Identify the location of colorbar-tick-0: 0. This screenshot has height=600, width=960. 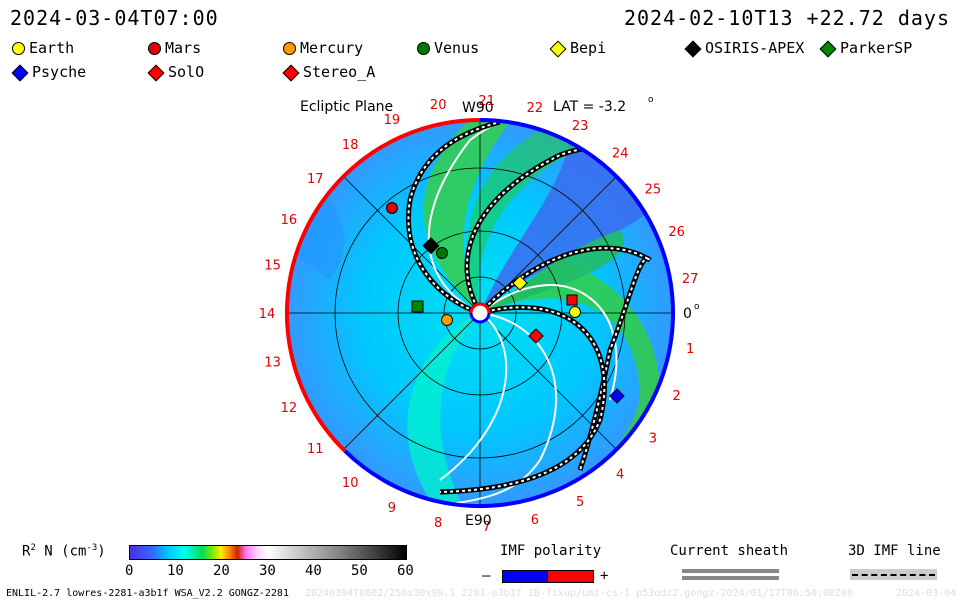
(129, 571).